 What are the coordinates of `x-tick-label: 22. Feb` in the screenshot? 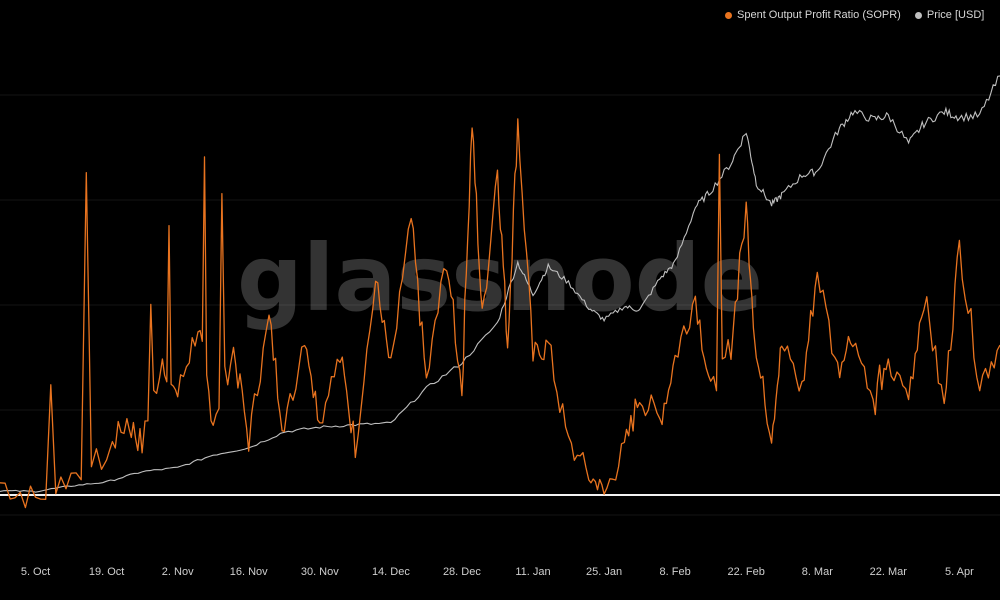 It's located at (746, 572).